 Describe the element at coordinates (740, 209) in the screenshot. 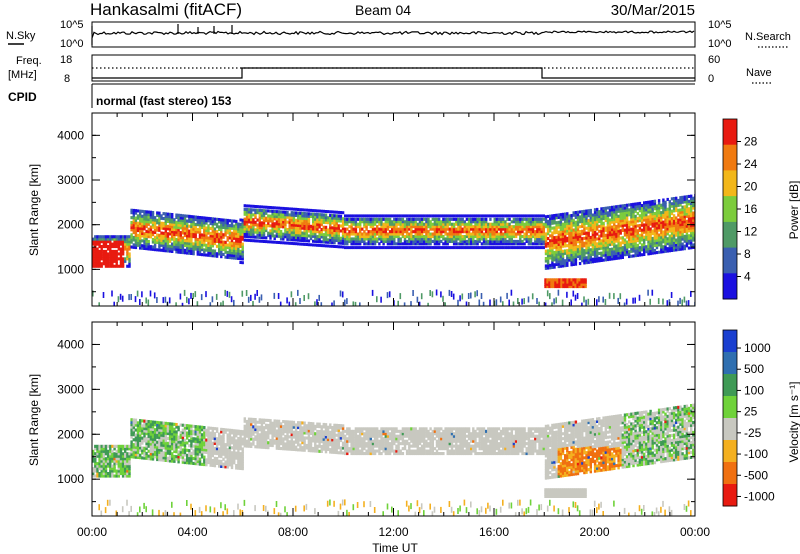

I see `power-colorbar: 4 8 12 16 20 24 28` at that location.